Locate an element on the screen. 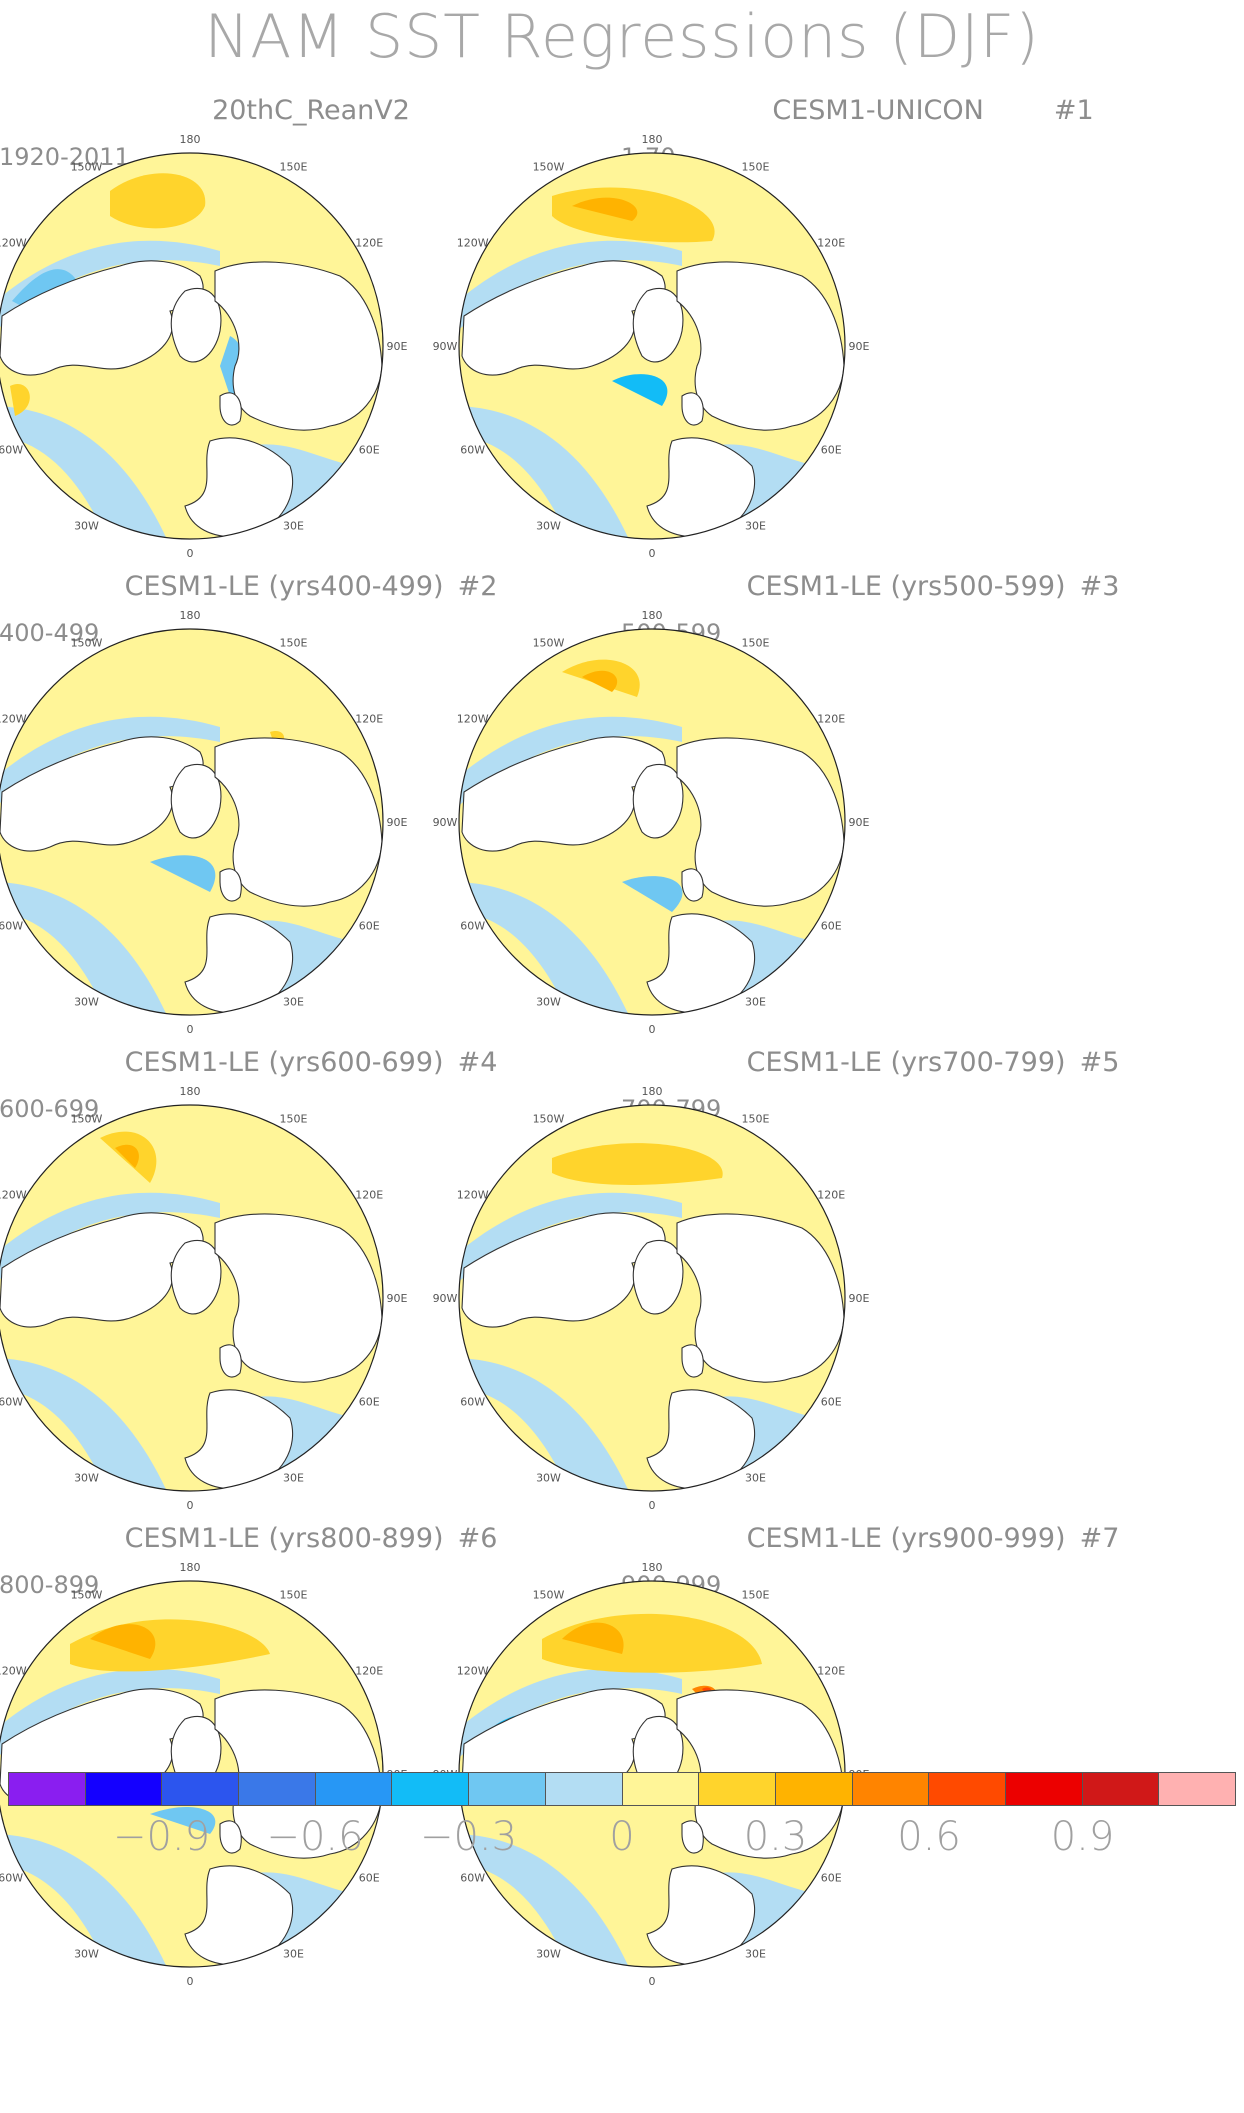 Image resolution: width=1244 pixels, height=2113 pixels. colorbar-tick-label: 0.9 is located at coordinates (1083, 1837).